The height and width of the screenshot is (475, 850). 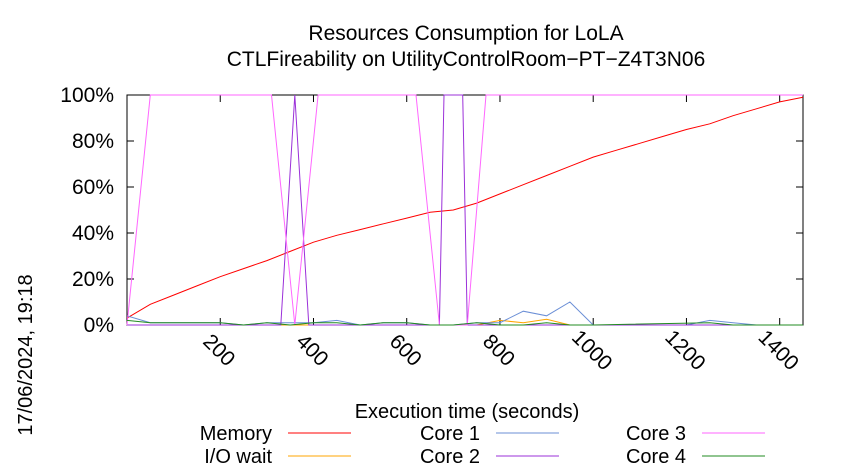 I want to click on legend-label: Core 2, so click(x=450, y=457).